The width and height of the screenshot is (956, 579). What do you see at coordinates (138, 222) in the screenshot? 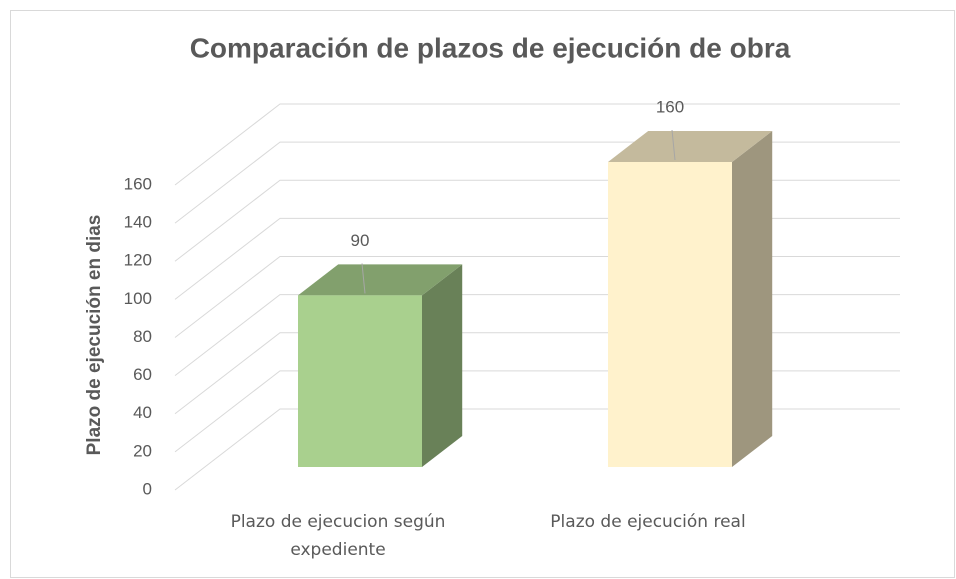
I see `y-tick-label: 140` at bounding box center [138, 222].